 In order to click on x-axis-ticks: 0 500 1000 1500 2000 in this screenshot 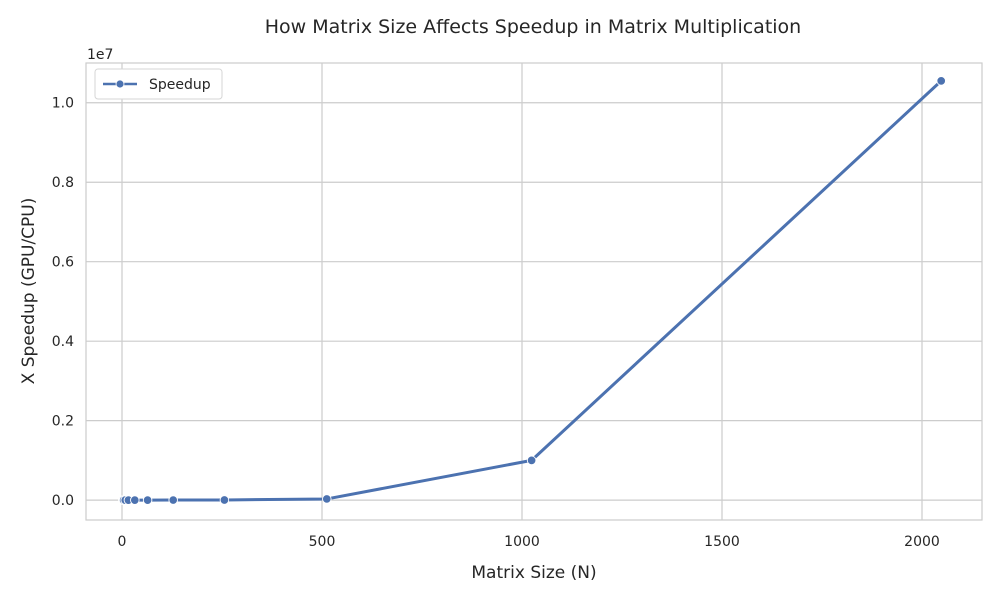, I will do `click(529, 542)`.